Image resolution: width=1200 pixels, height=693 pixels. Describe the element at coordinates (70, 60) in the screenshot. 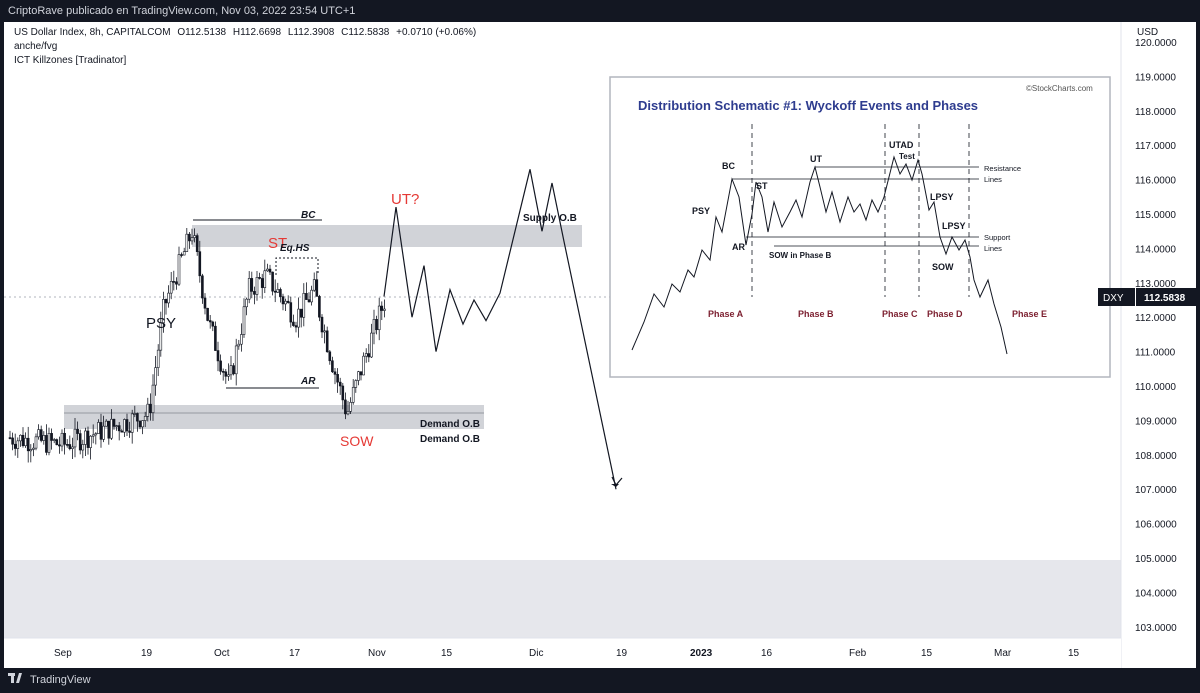

I see `legend-indicator-2: ICT Killzones [Tradinator]` at that location.